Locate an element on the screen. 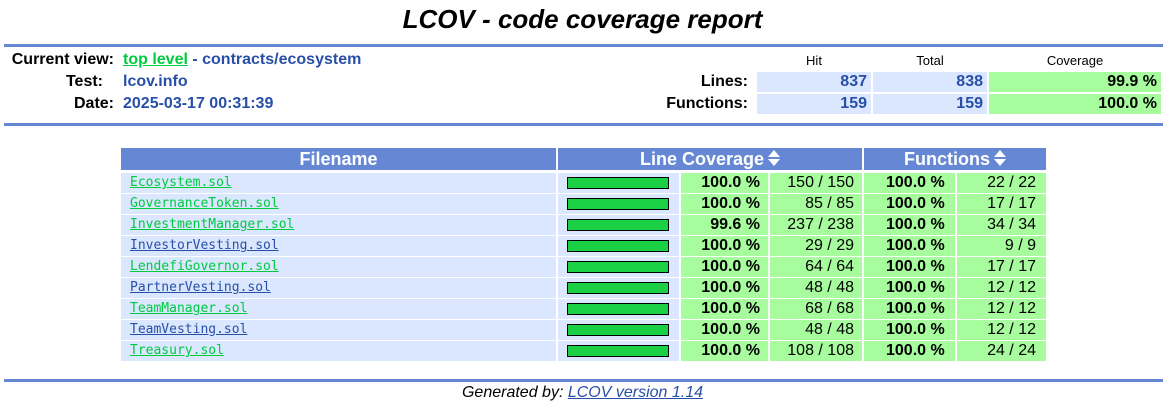 The image size is (1165, 407). file-link: PartnerVesting.sol is located at coordinates (200, 287).